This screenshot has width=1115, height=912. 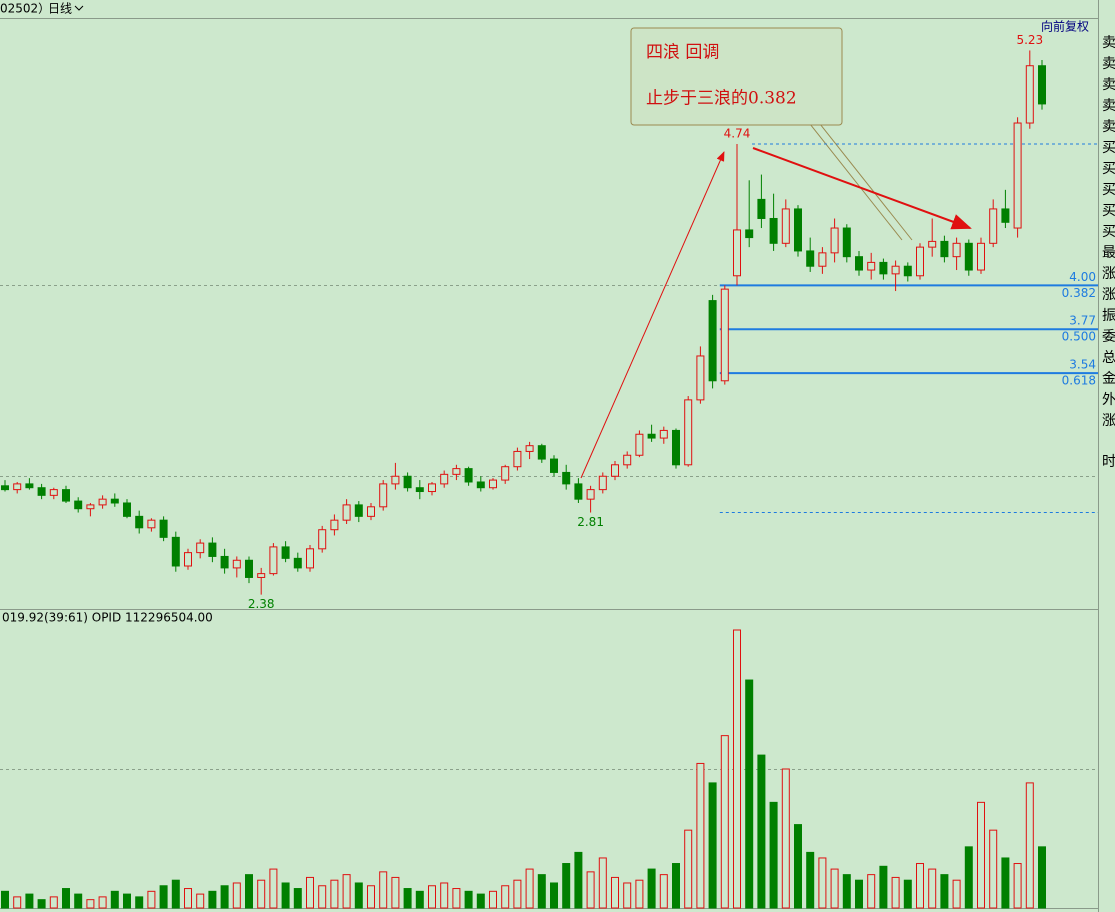 What do you see at coordinates (1108, 190) in the screenshot?
I see `side-label: 买` at bounding box center [1108, 190].